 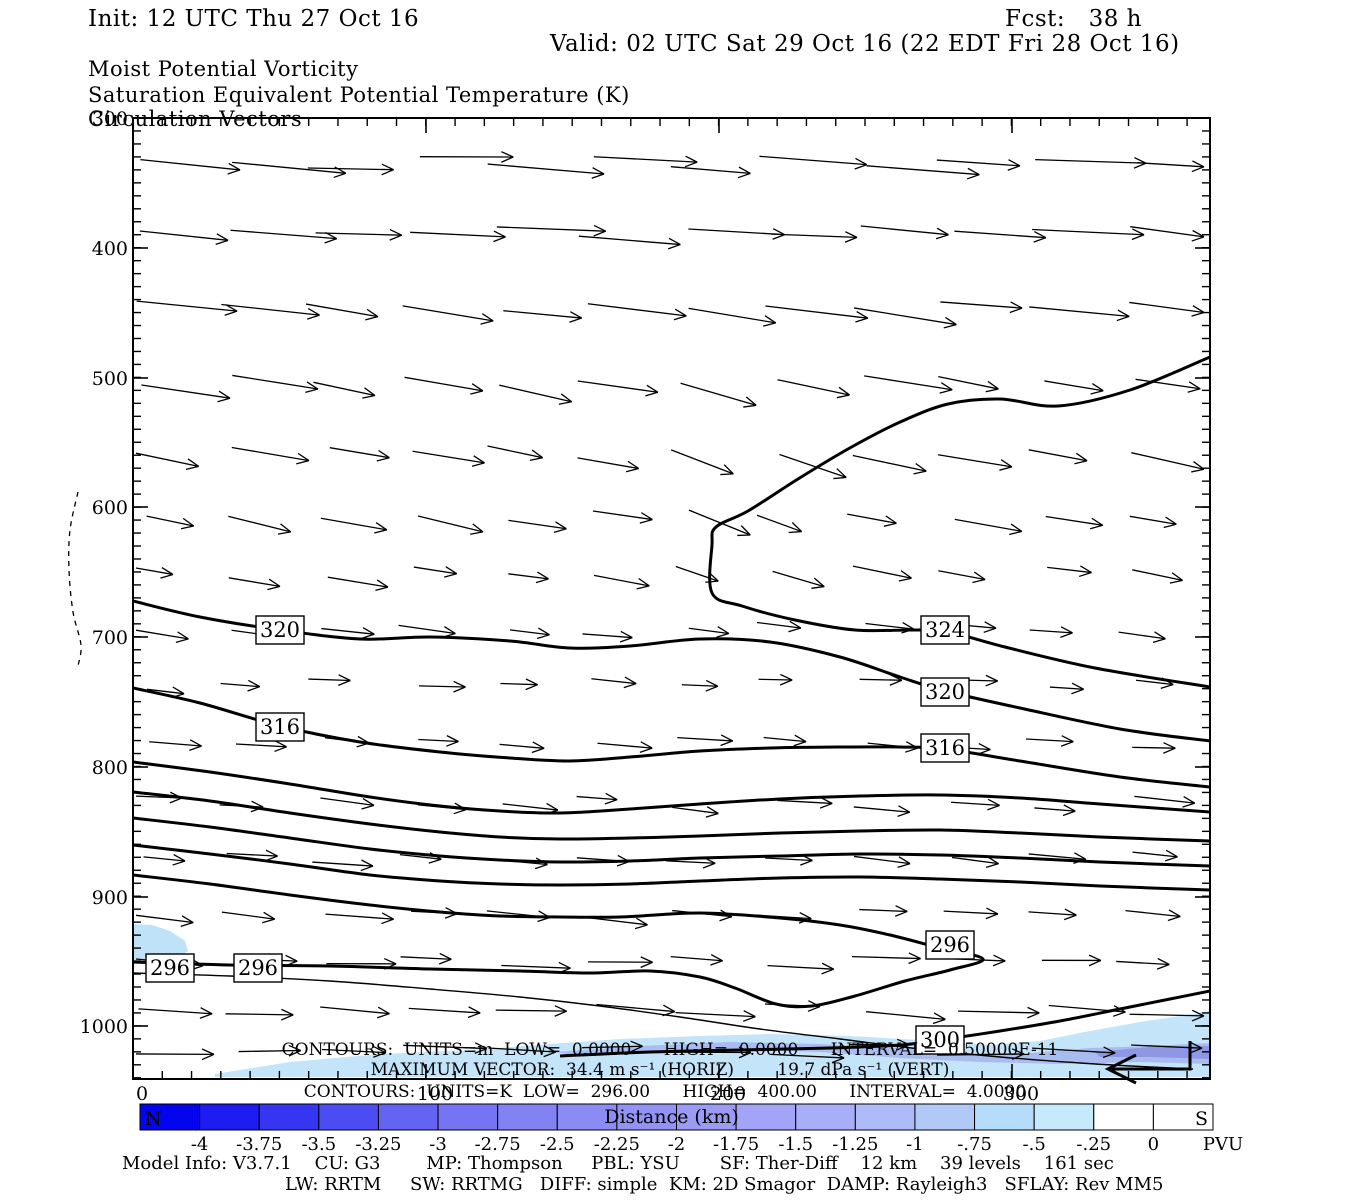 I want to click on contour-value-label: 320, so click(x=280, y=630).